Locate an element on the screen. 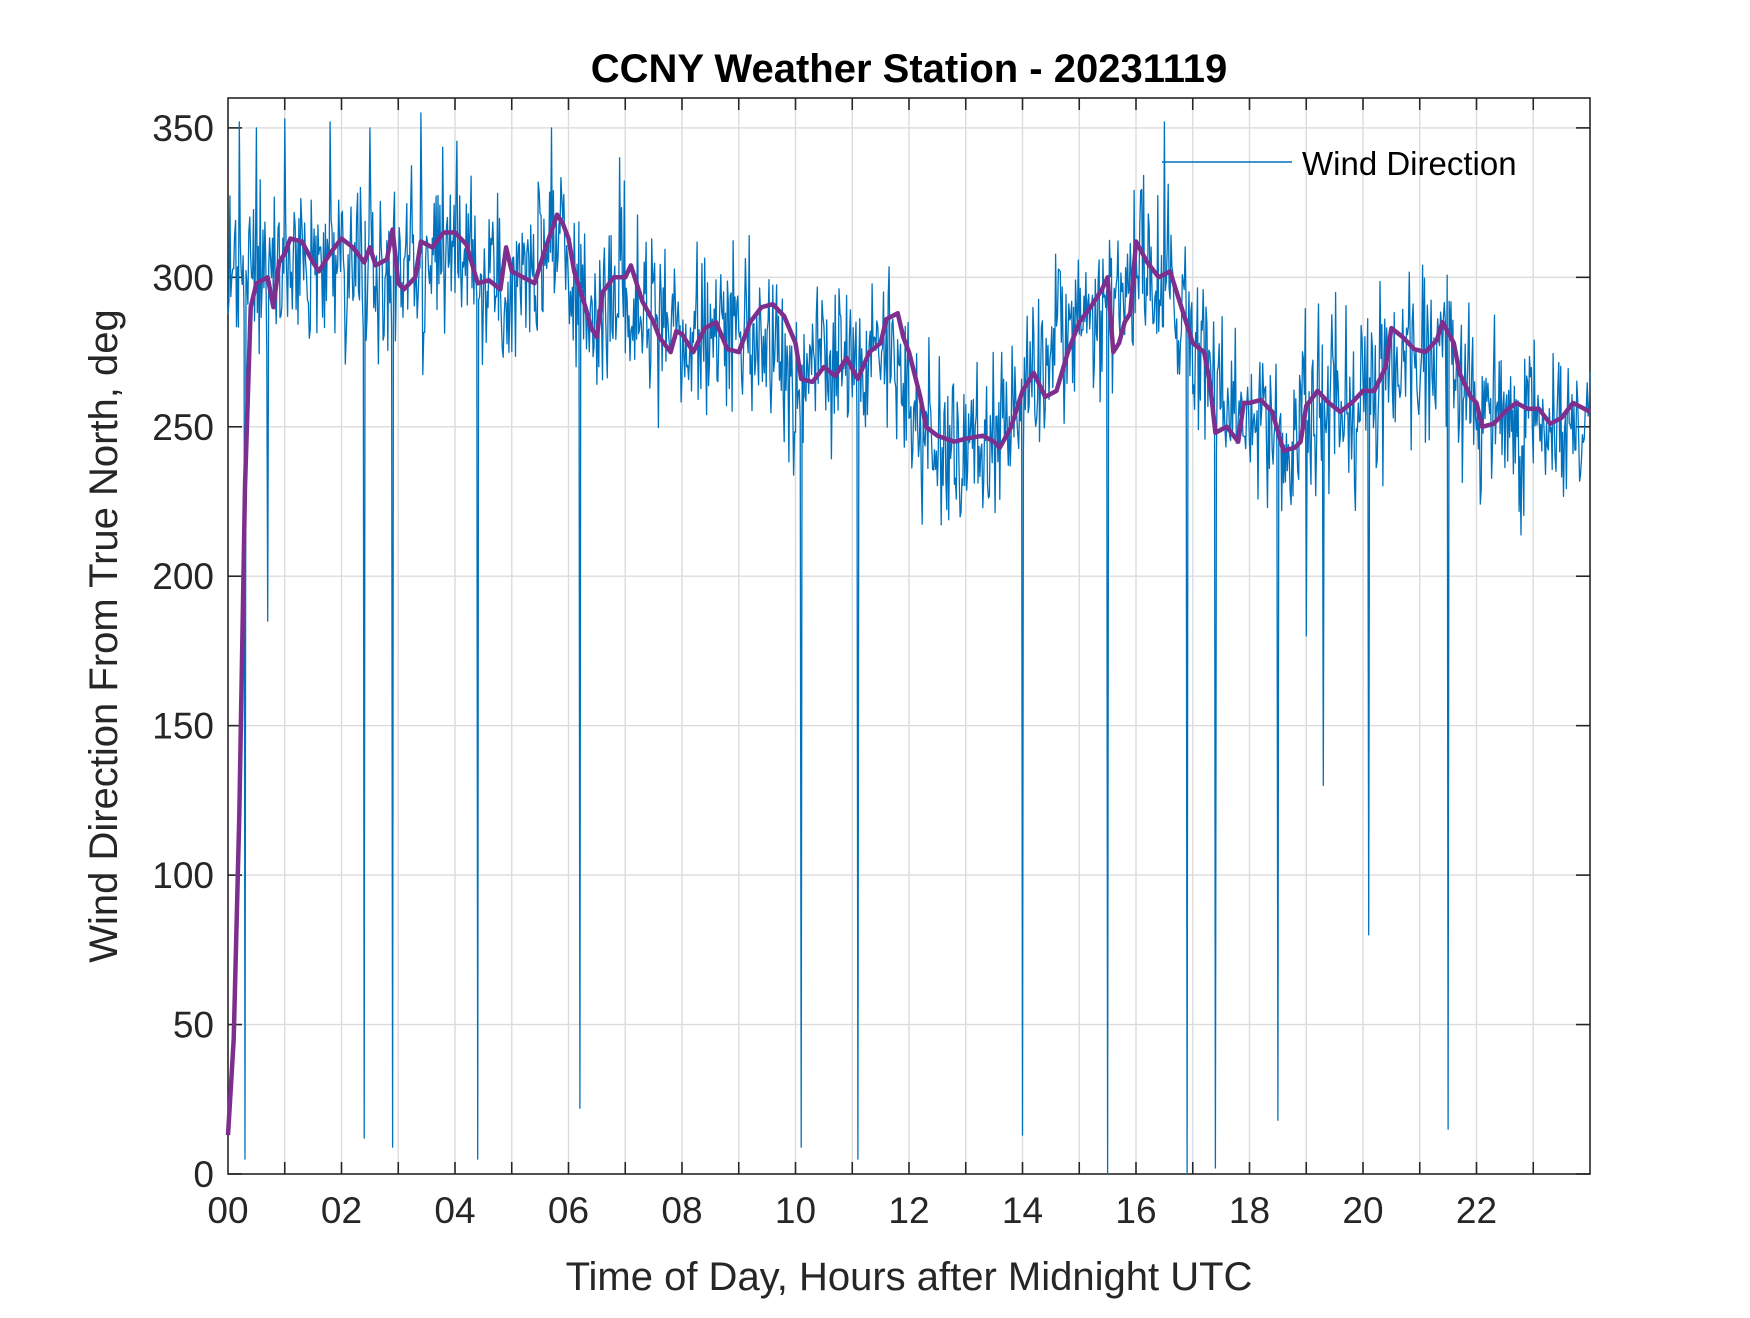  legend-label: Wind Direction is located at coordinates (1409, 163).